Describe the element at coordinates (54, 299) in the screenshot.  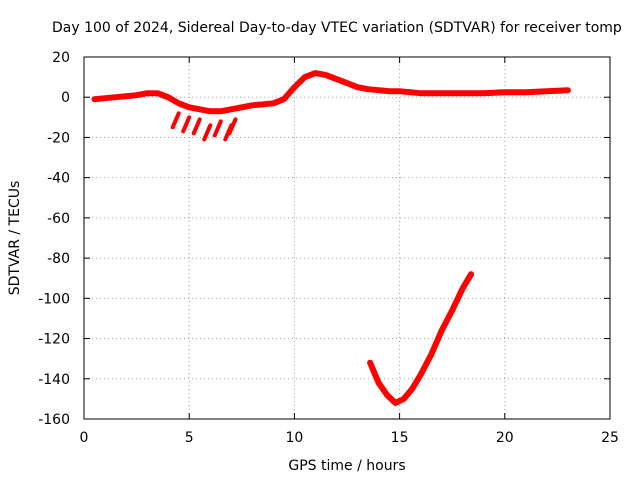
I see `y-tick-label: -100` at that location.